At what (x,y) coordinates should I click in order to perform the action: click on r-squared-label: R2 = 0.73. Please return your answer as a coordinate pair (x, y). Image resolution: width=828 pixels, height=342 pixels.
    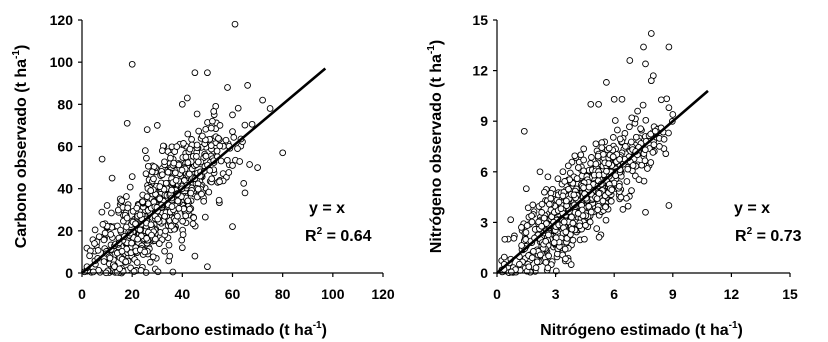
    Looking at the image, I should click on (768, 235).